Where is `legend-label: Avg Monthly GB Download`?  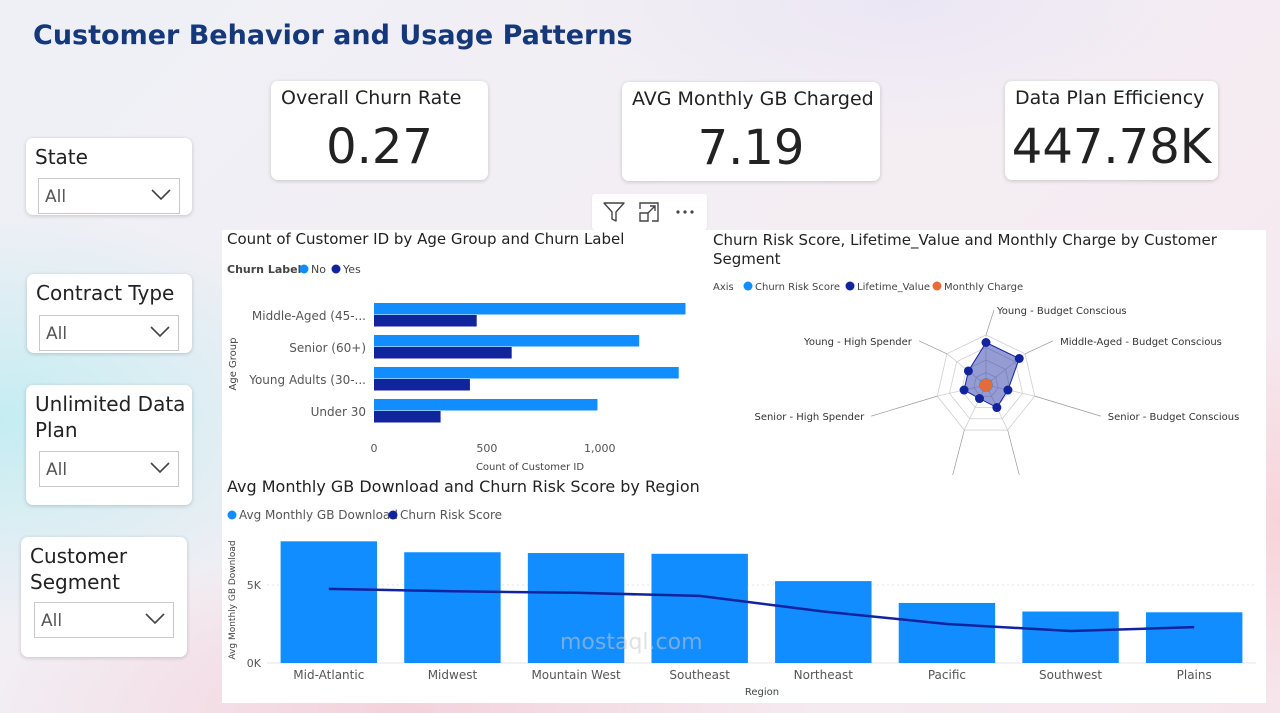
legend-label: Avg Monthly GB Download is located at coordinates (318, 515).